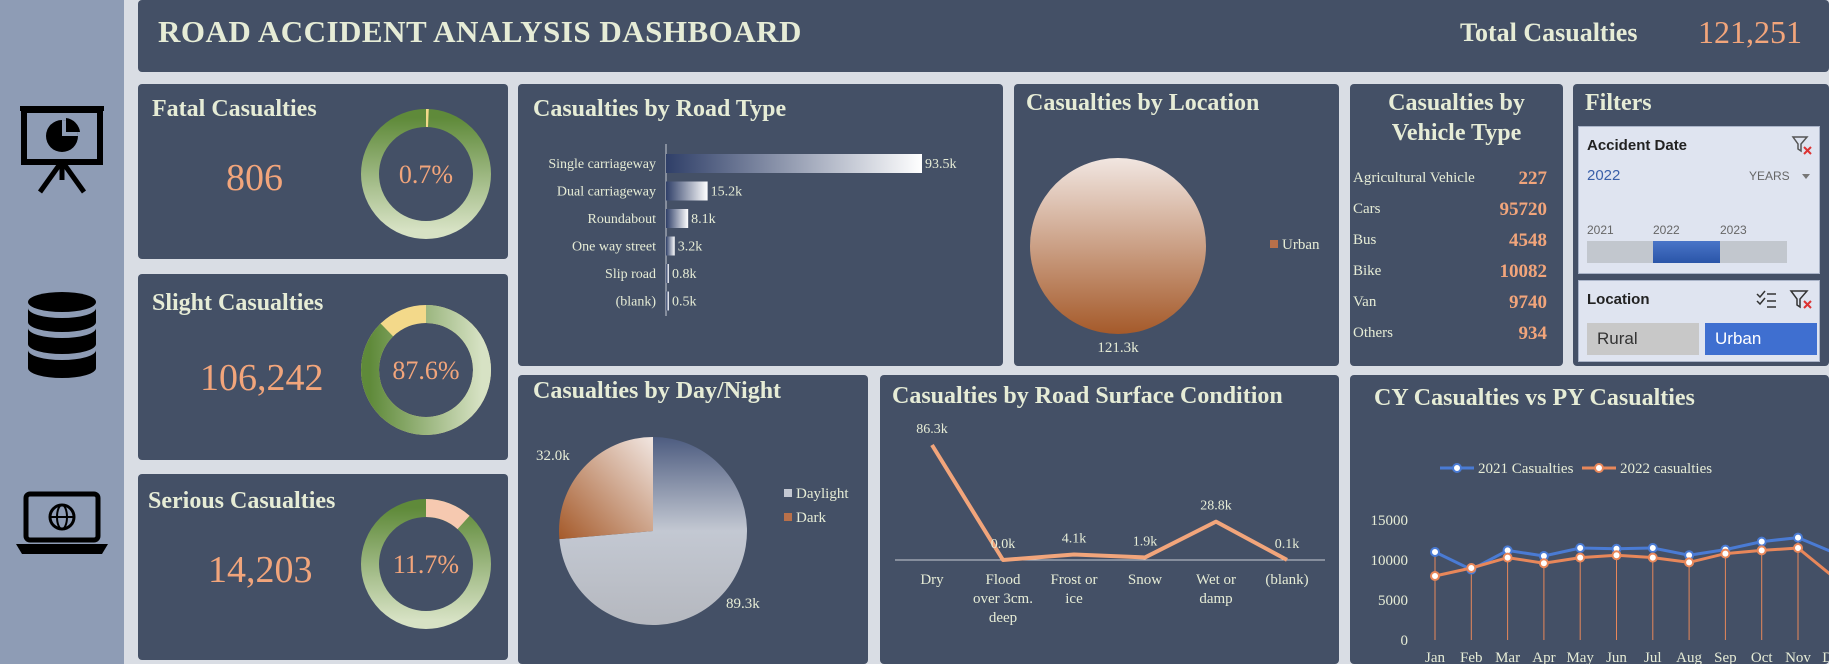 The image size is (1829, 664). I want to click on cy-py-xtick: Jun, so click(1616, 657).